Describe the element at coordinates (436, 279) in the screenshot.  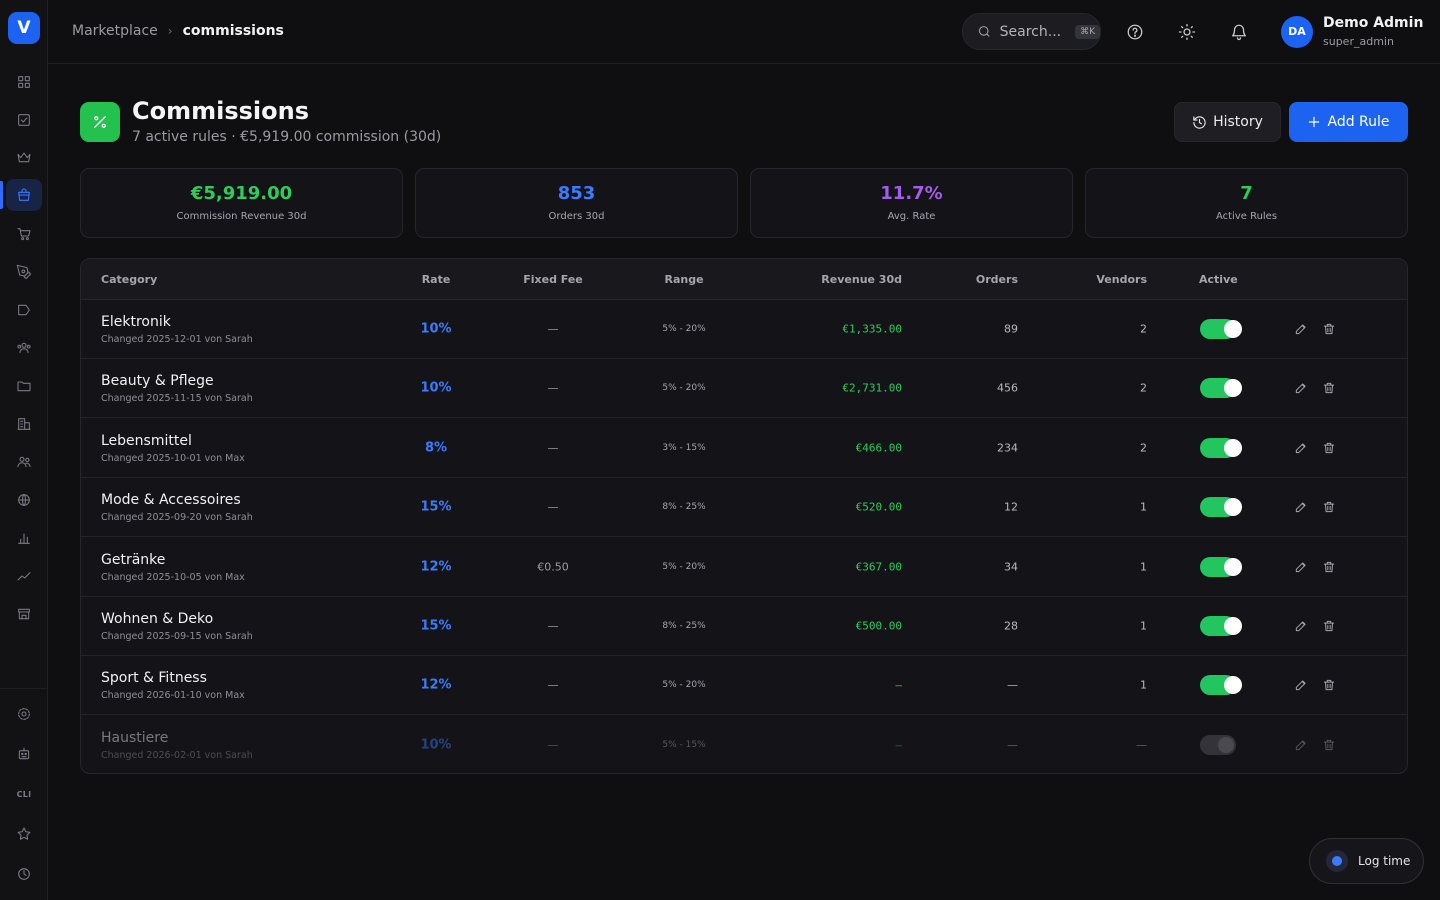
I see `column-header-rate: Rate` at that location.